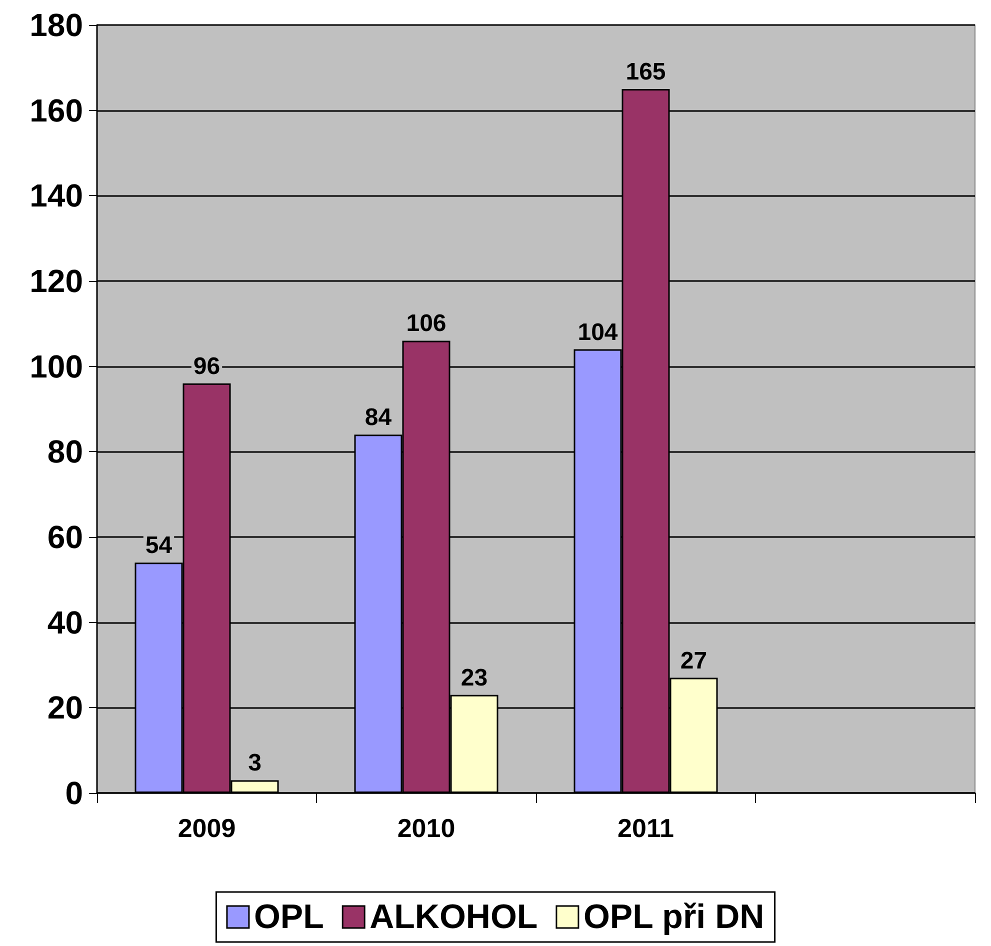 This screenshot has height=946, width=991. I want to click on data-label: 23, so click(474, 678).